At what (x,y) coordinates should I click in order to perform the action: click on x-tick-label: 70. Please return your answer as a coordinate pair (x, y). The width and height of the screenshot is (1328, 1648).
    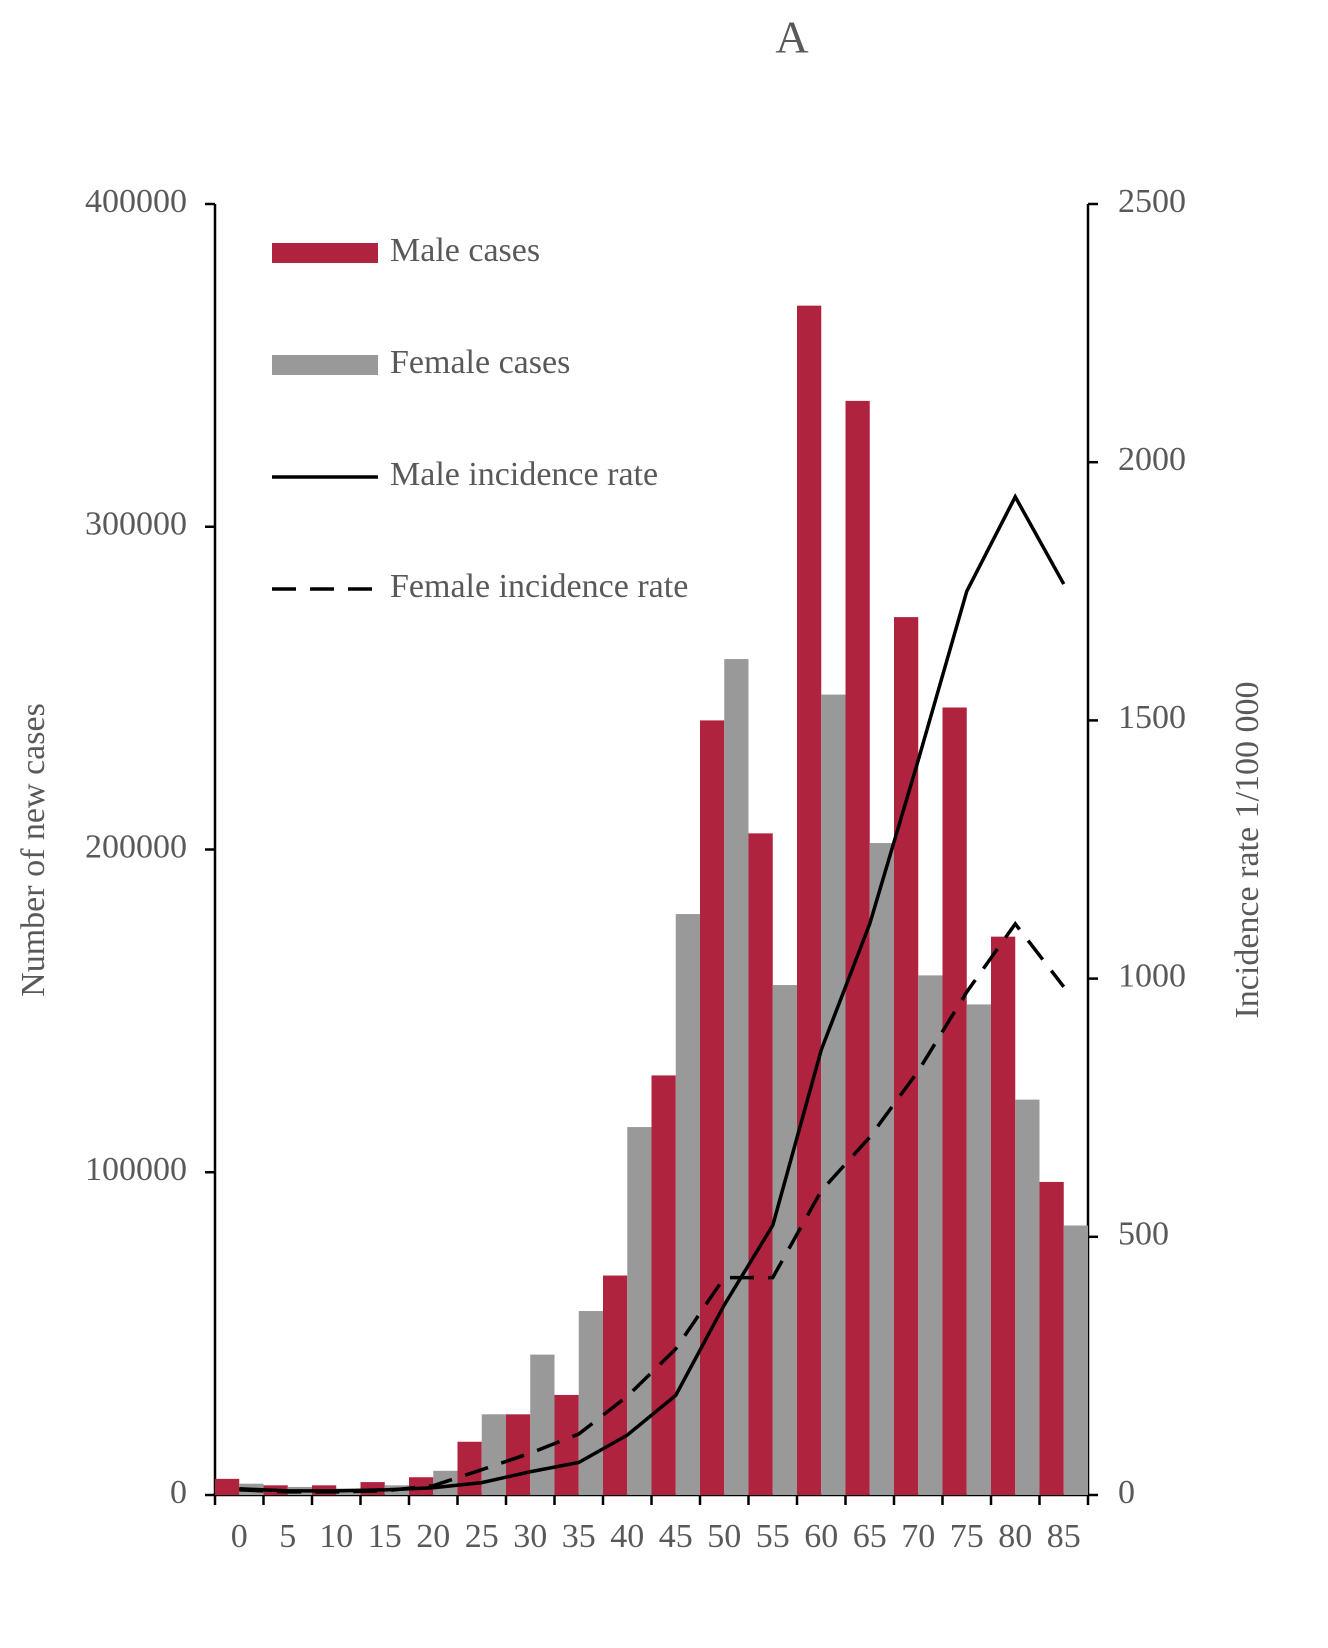
    Looking at the image, I should click on (918, 1536).